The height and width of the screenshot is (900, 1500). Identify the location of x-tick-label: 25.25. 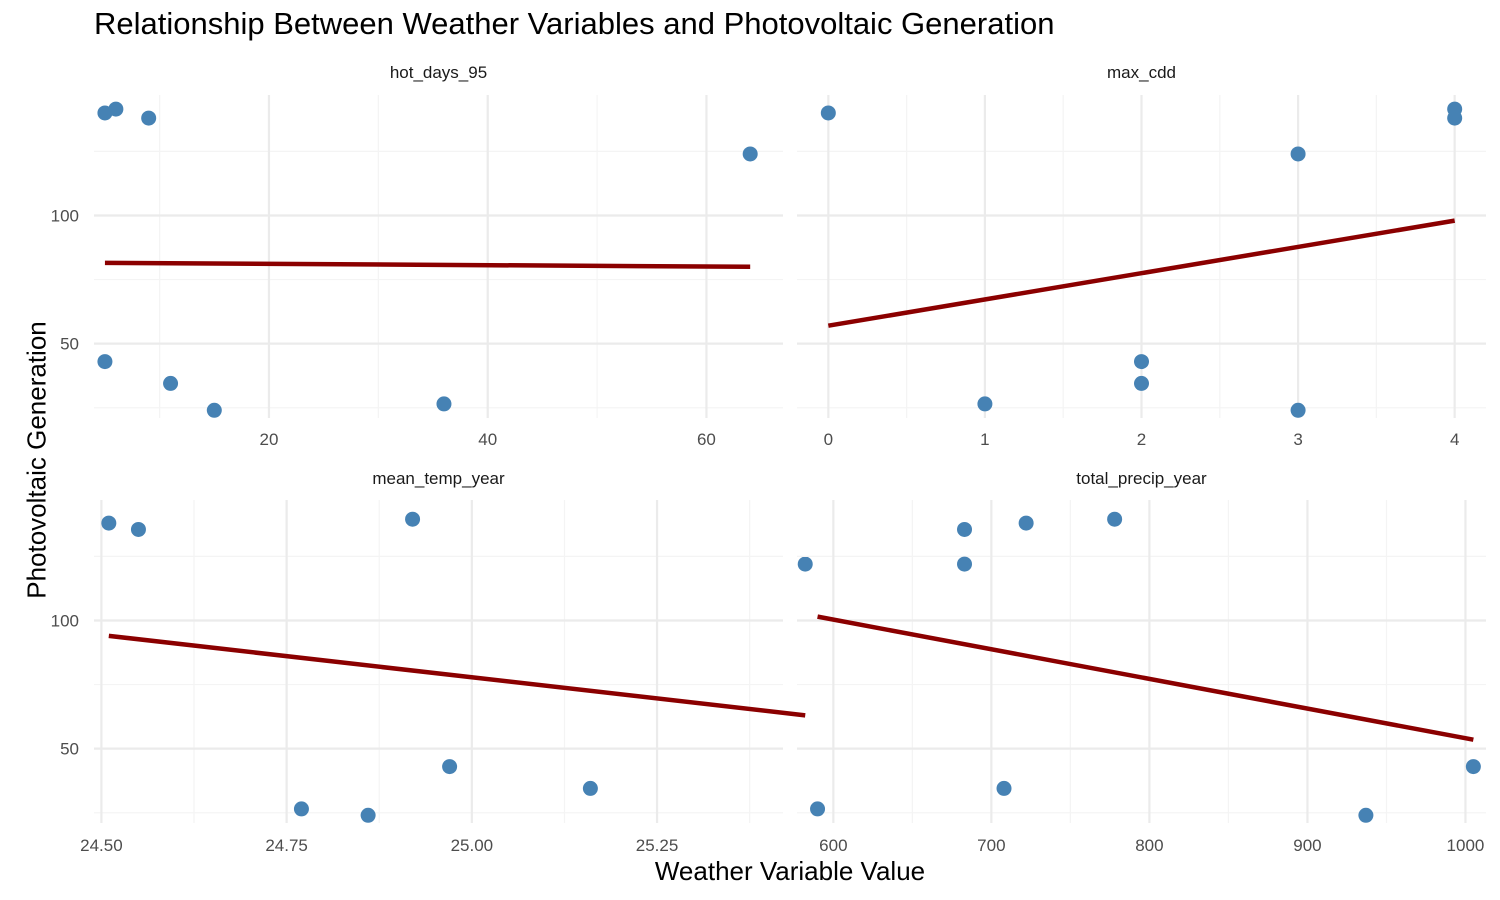
(657, 845).